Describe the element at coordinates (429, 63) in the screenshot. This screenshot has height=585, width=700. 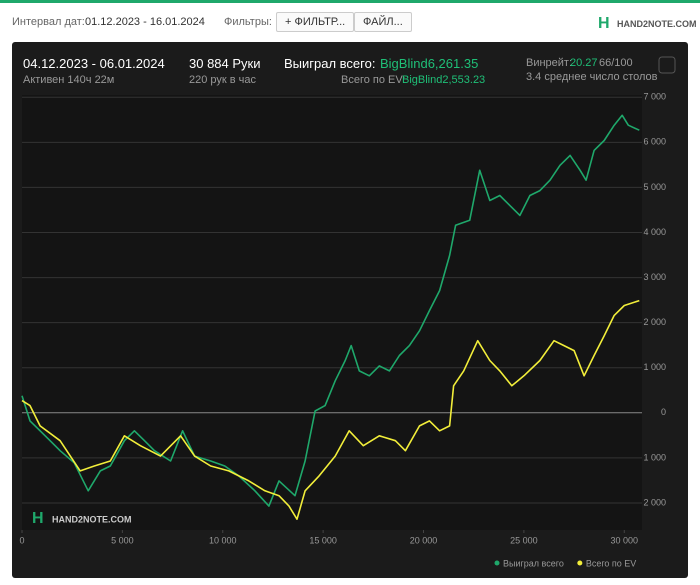
I see `won-value: BigBlind6,261.35` at that location.